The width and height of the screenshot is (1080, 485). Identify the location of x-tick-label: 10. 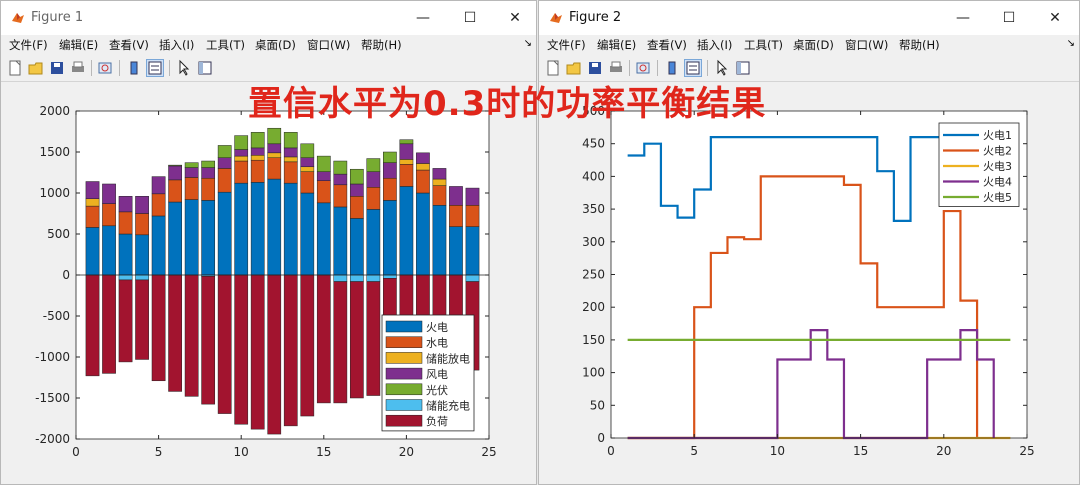
(241, 452).